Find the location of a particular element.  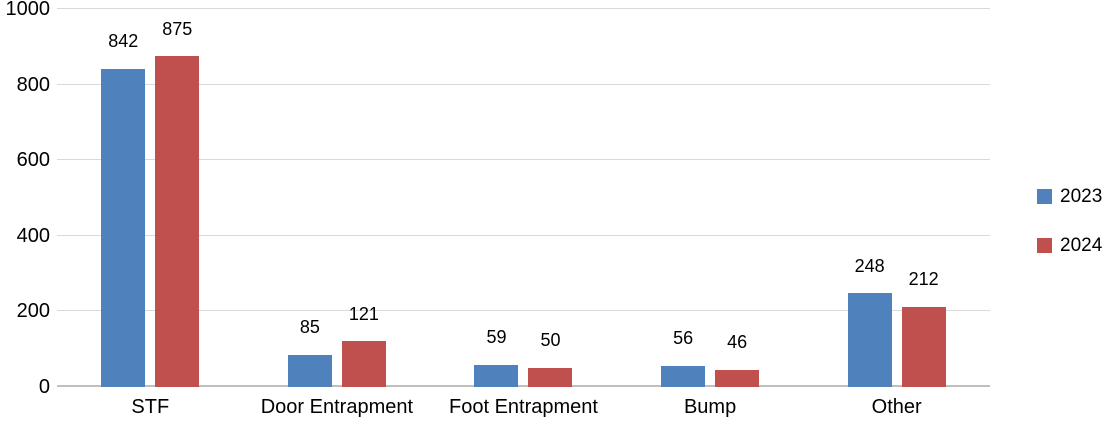

bar-value-label: 56 is located at coordinates (683, 338).